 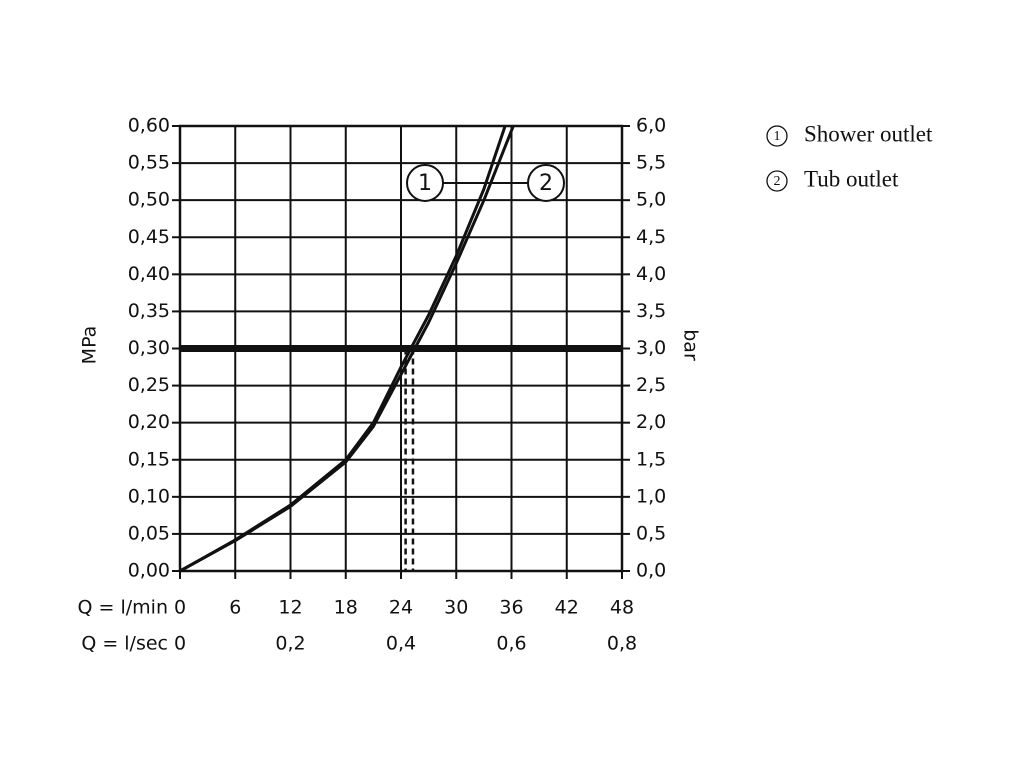 I want to click on x2-tick-label: 0,2, so click(x=290, y=644).